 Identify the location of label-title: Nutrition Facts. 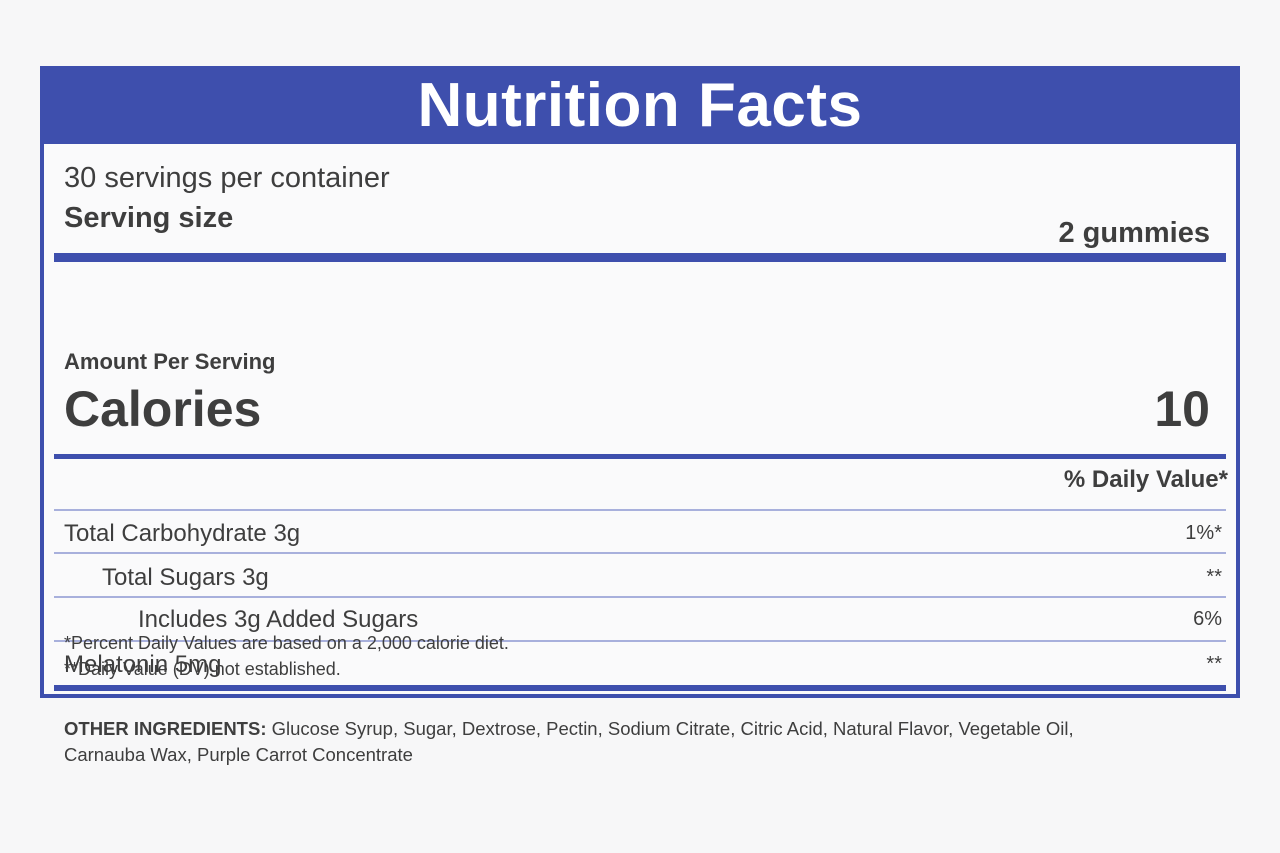
(640, 105).